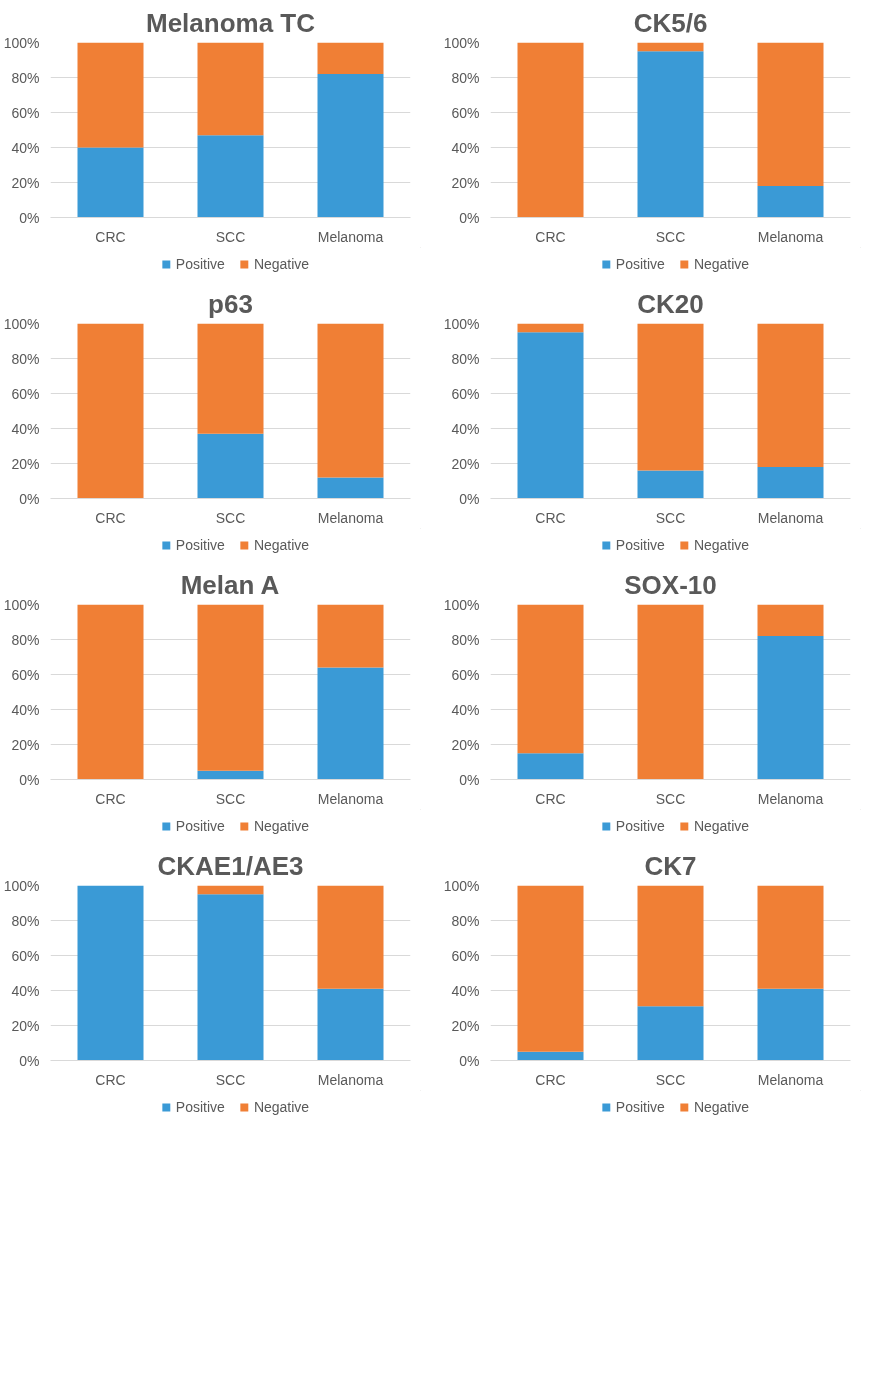 Image resolution: width=885 pixels, height=1376 pixels. What do you see at coordinates (230, 22) in the screenshot?
I see `chart-title: Melanoma TC` at bounding box center [230, 22].